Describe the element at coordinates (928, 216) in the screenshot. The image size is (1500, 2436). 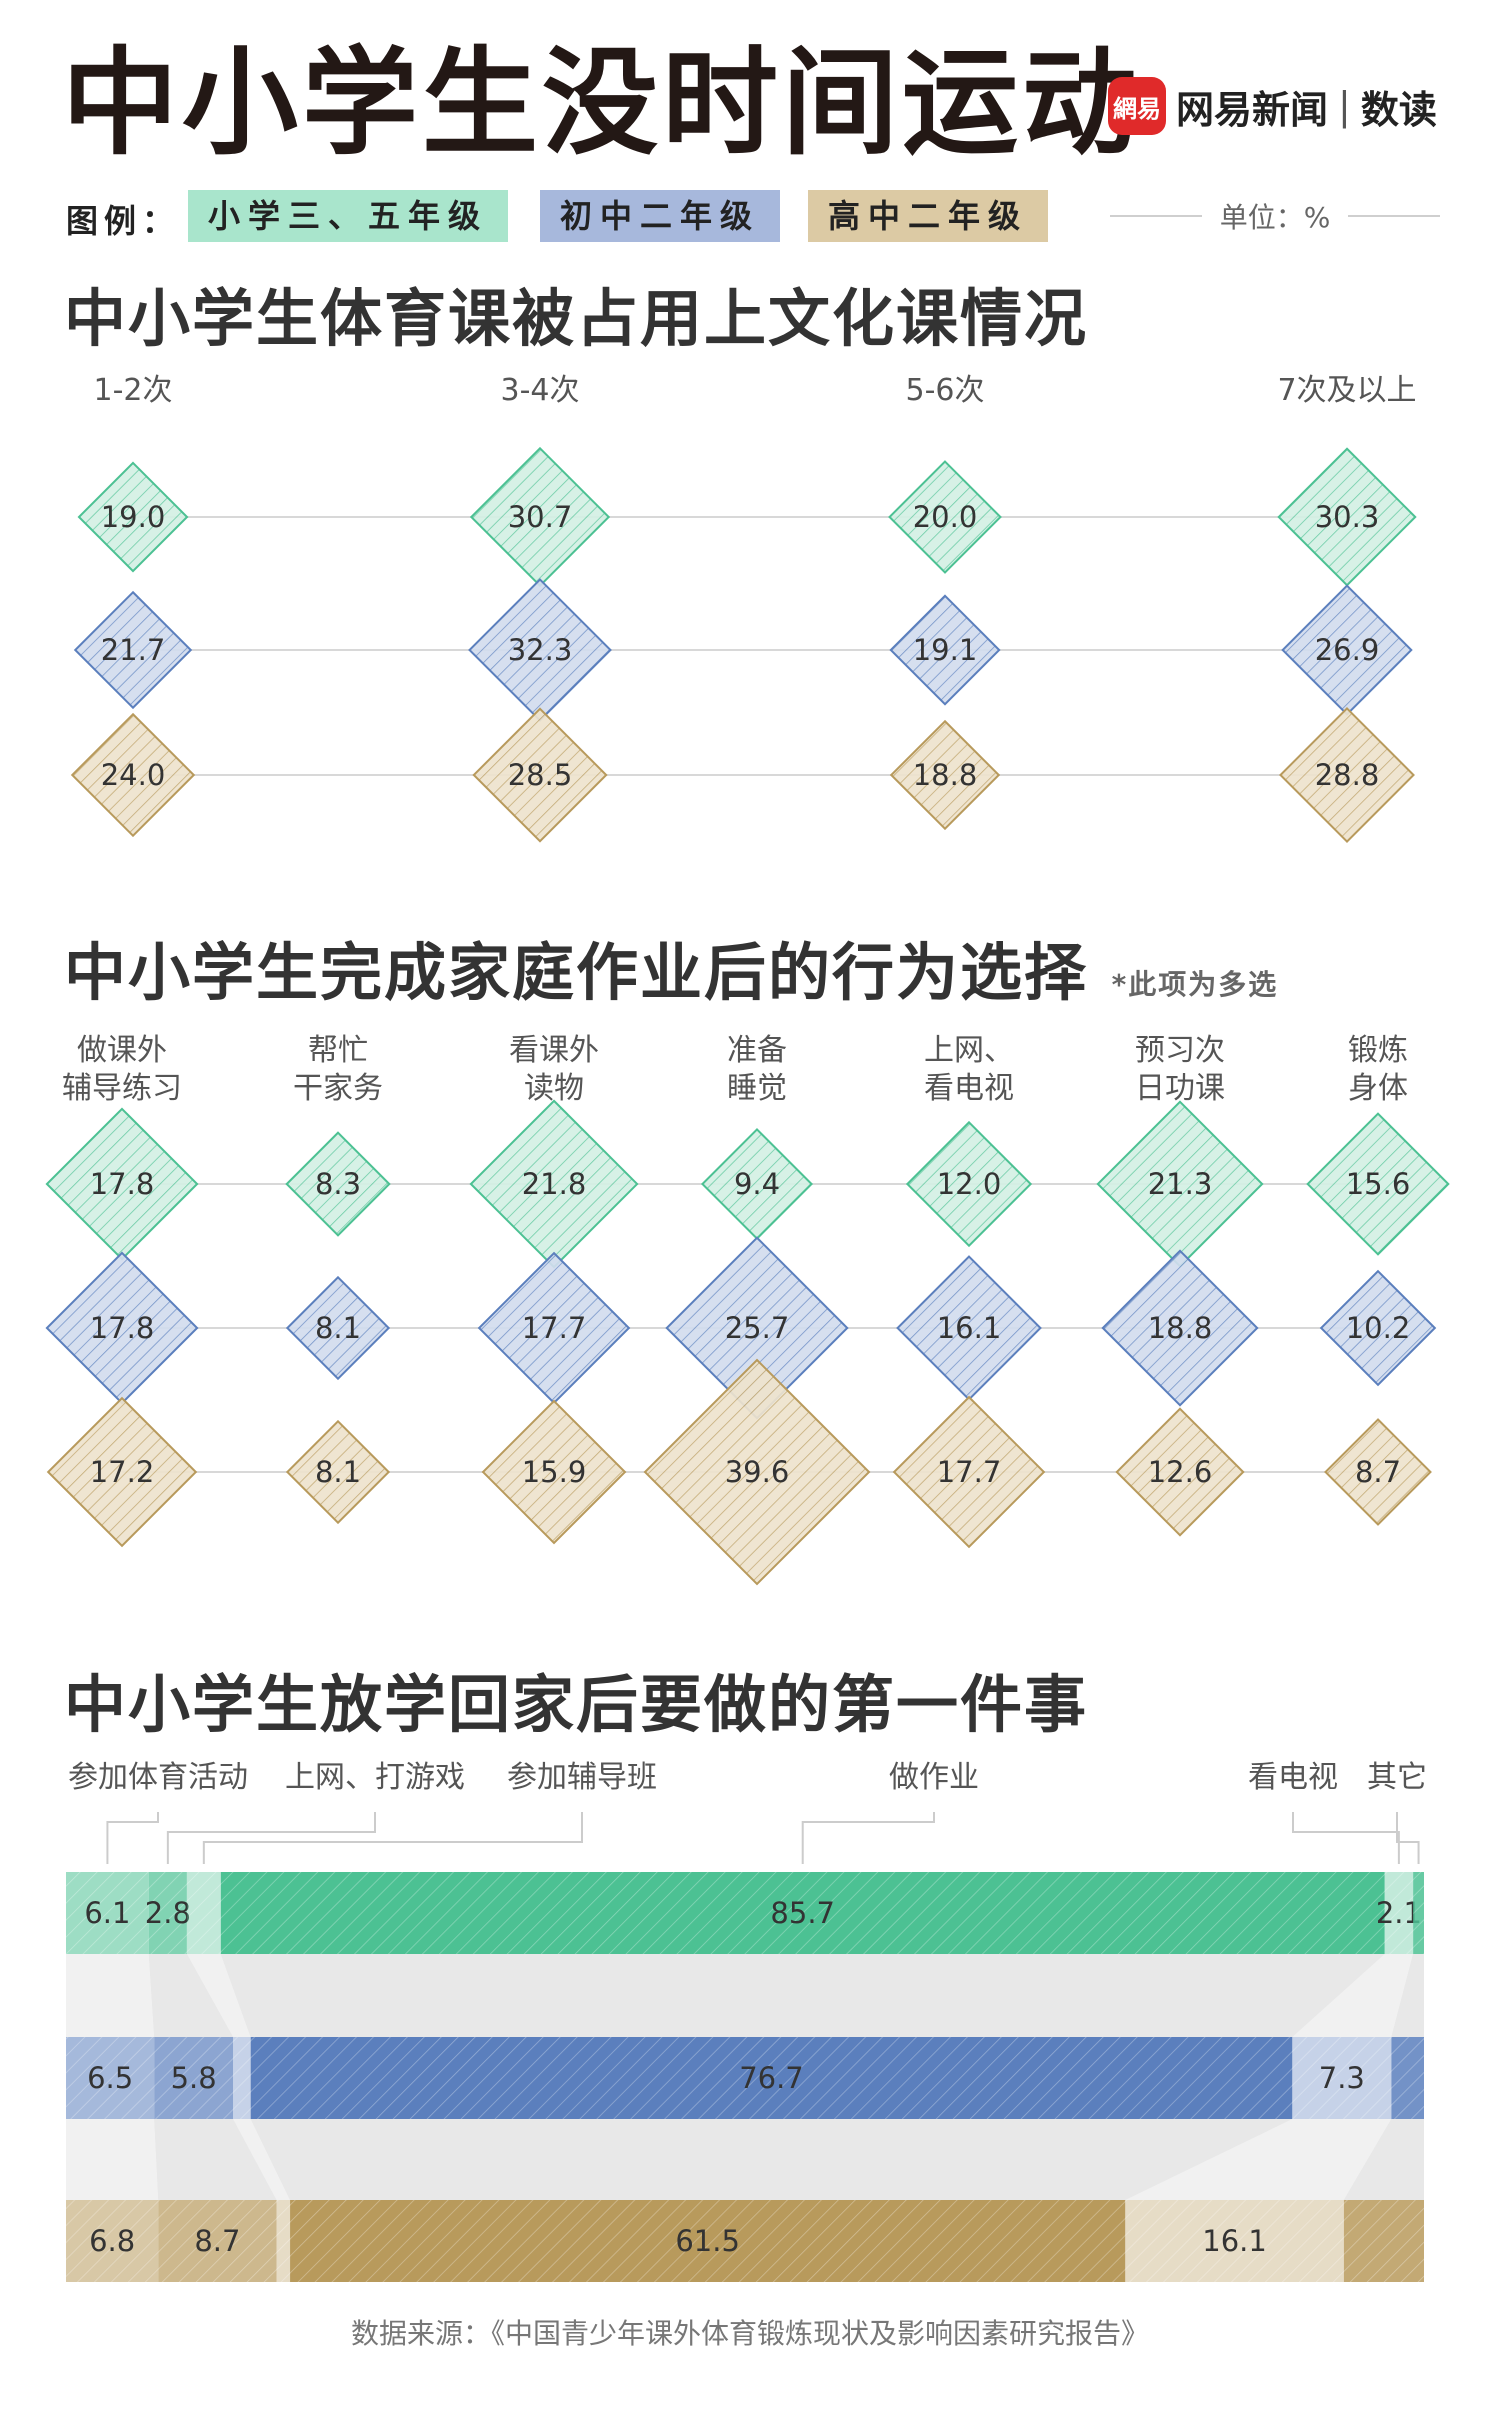
I see `legend-item-senior: 高中二年级` at that location.